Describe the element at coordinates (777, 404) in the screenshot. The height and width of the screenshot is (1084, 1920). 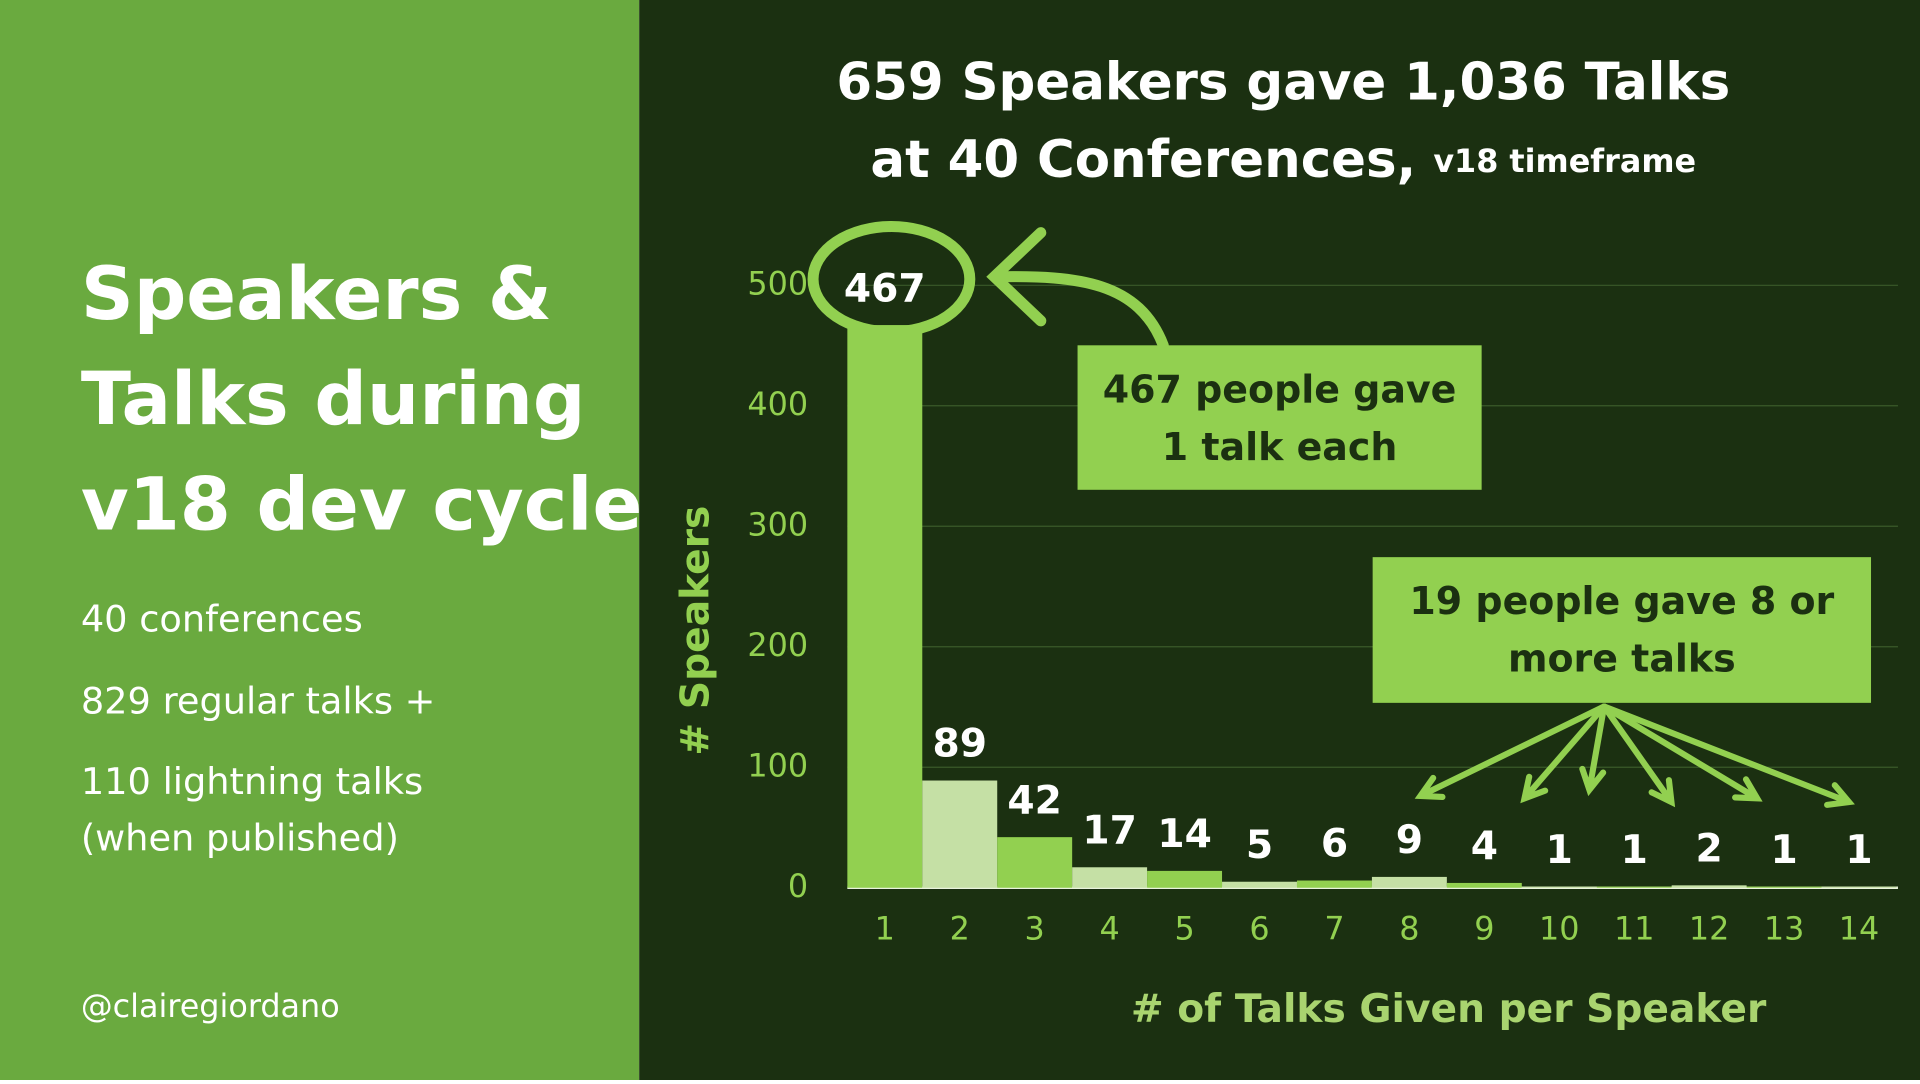
I see `y-tick-label: 400` at that location.